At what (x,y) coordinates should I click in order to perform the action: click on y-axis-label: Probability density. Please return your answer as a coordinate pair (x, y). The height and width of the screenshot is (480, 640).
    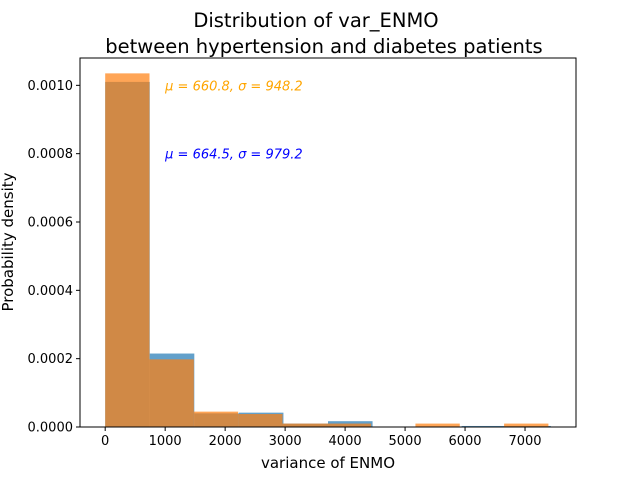
    Looking at the image, I should click on (8, 241).